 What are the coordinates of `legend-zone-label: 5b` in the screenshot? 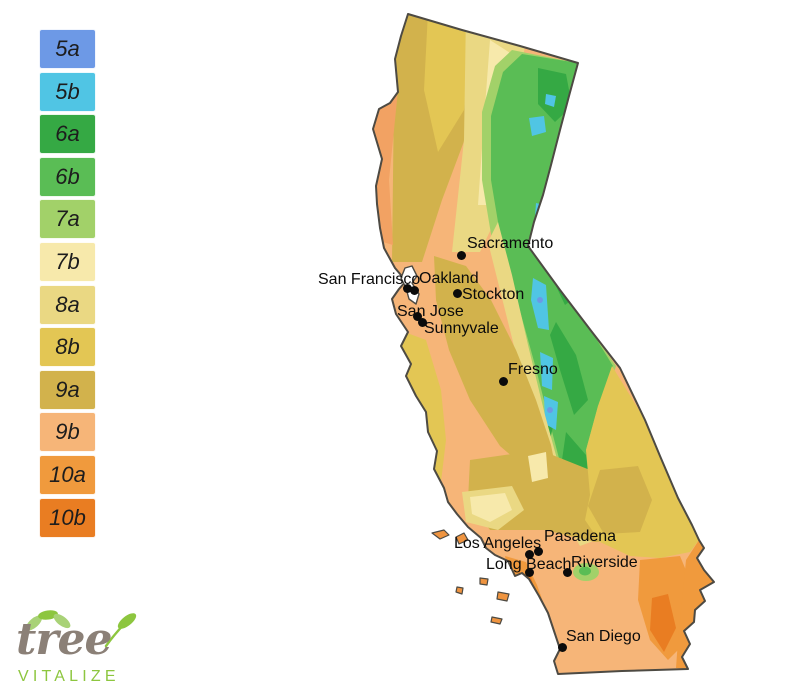 It's located at (67, 91).